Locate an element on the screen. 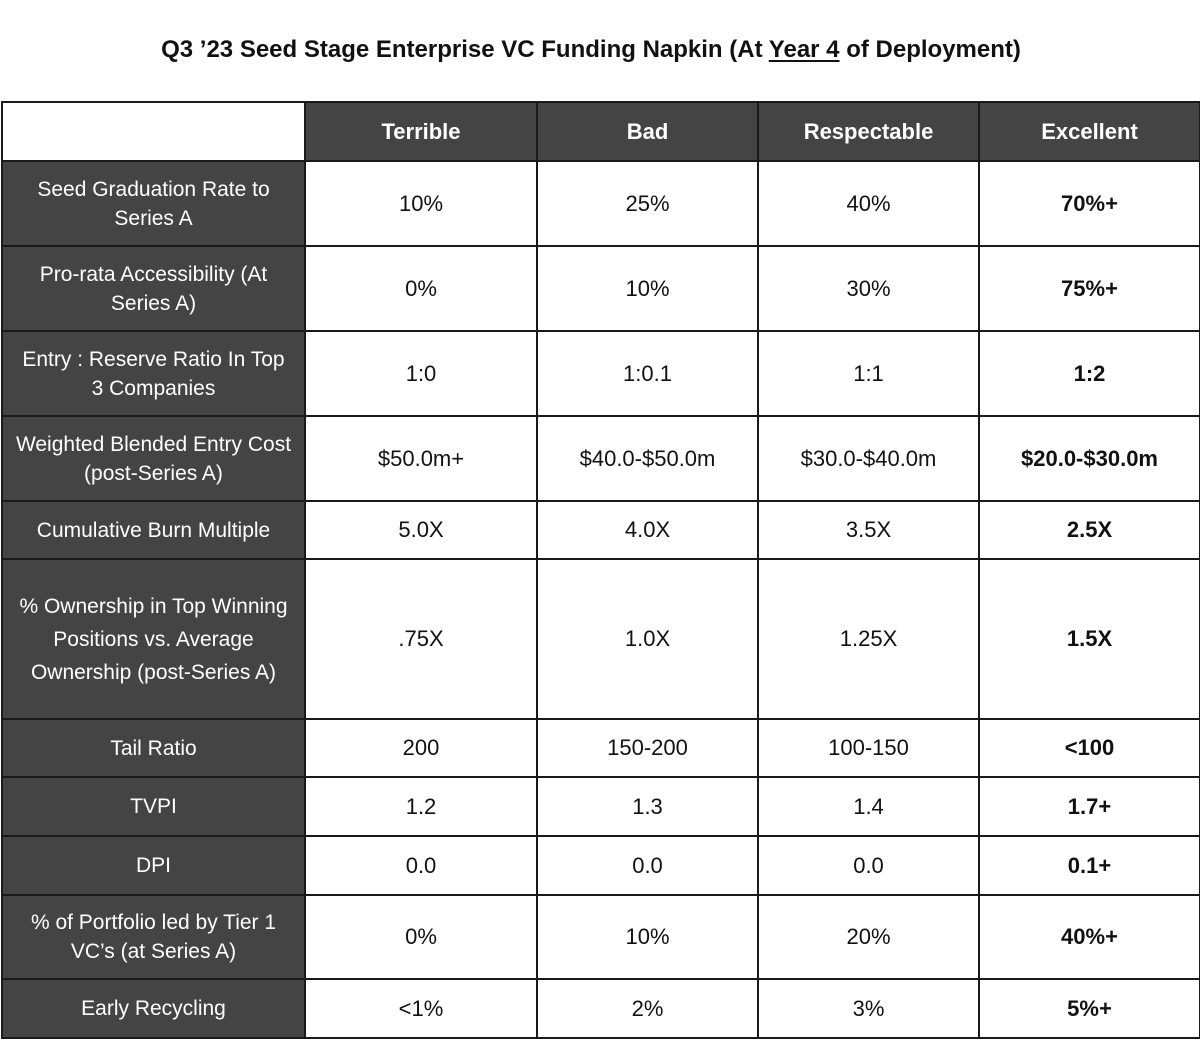  cell-excellent: 1:2 is located at coordinates (1089, 373).